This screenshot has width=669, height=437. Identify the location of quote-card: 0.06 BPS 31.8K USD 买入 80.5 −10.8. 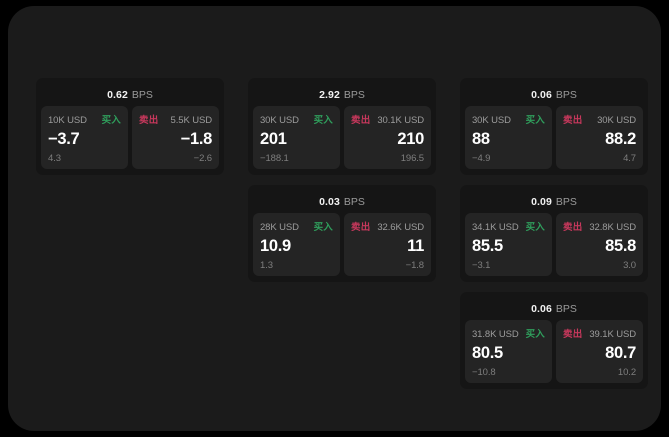
(554, 340).